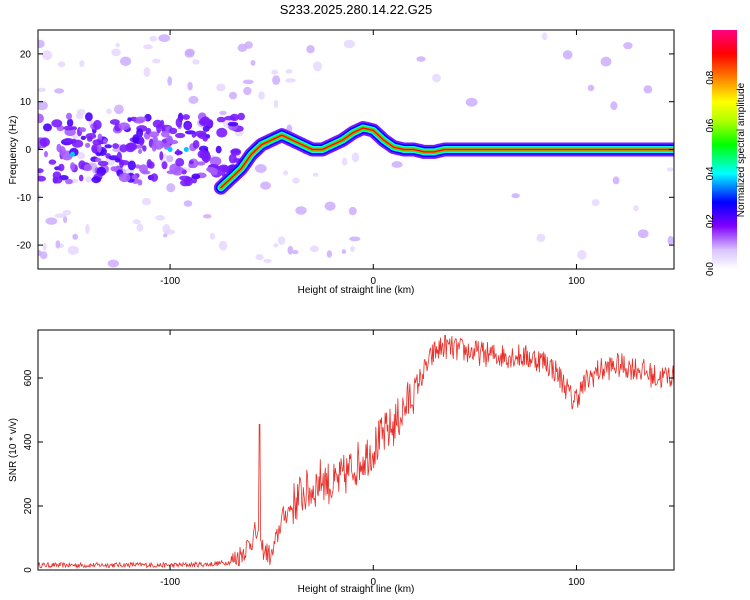 Image resolution: width=750 pixels, height=600 pixels. What do you see at coordinates (170, 582) in the screenshot?
I see `x-tick-label: -100` at bounding box center [170, 582].